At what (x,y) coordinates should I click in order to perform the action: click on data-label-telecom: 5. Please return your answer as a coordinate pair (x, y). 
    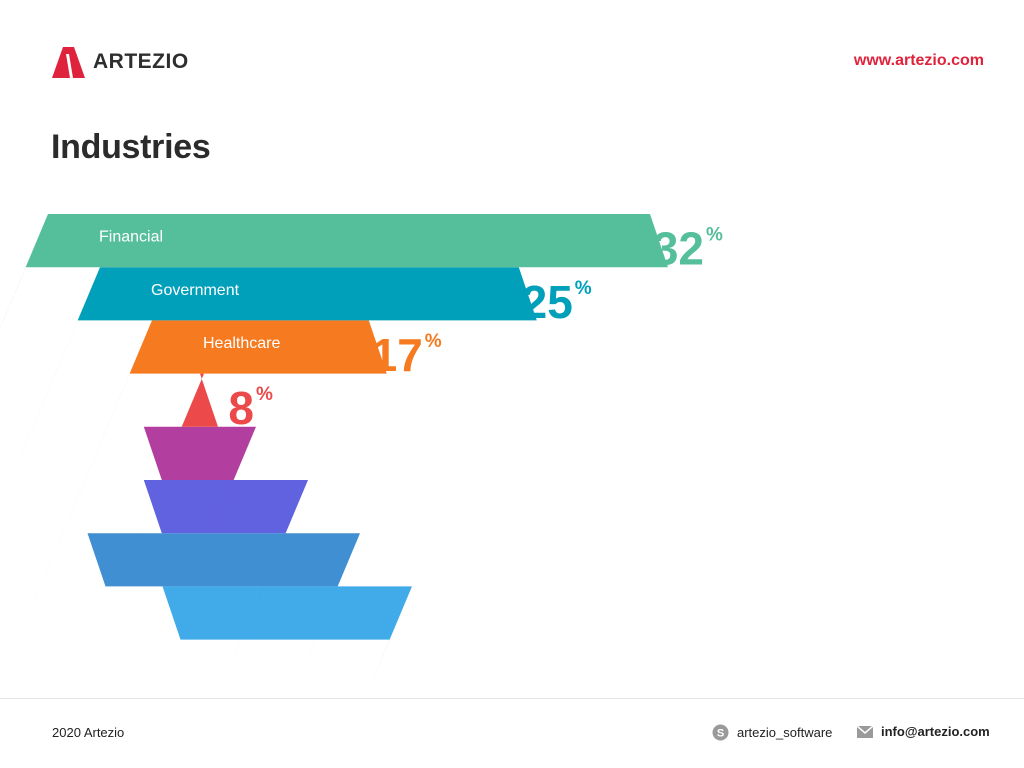
    Looking at the image, I should click on (185, 461).